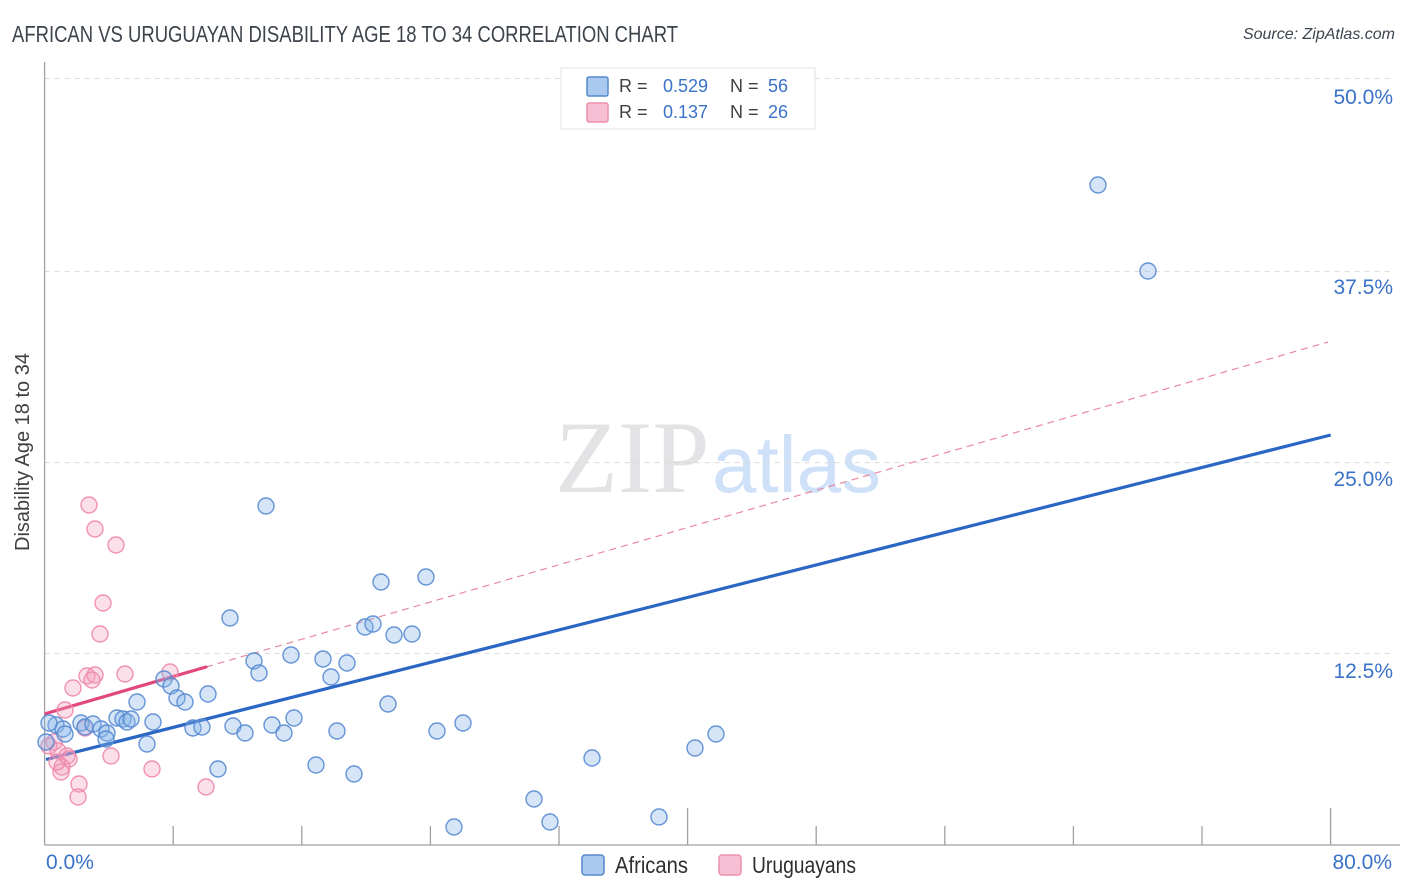 This screenshot has height=892, width=1406. Describe the element at coordinates (1319, 34) in the screenshot. I see `svg-text: Source: ZipAtlas.com` at that location.